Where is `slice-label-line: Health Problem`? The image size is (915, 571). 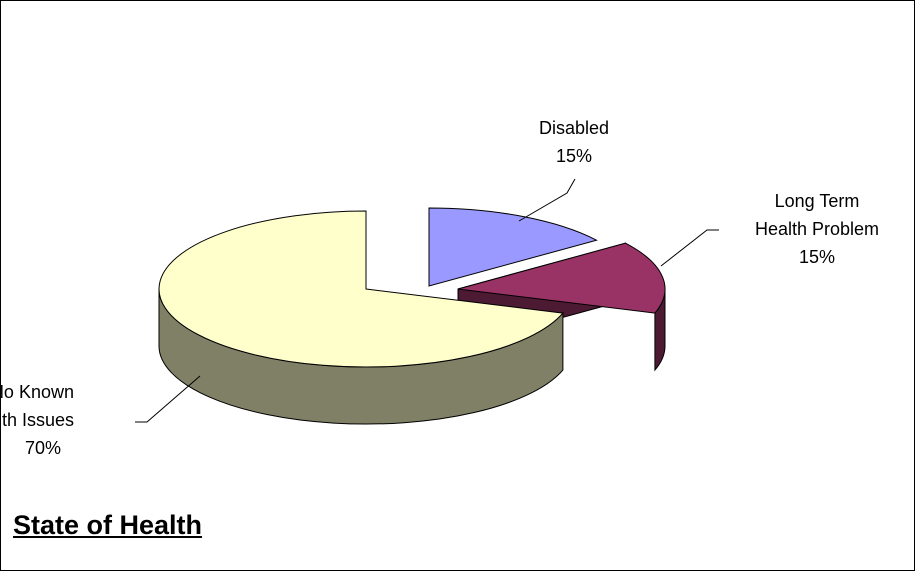
slice-label-line: Health Problem is located at coordinates (817, 229).